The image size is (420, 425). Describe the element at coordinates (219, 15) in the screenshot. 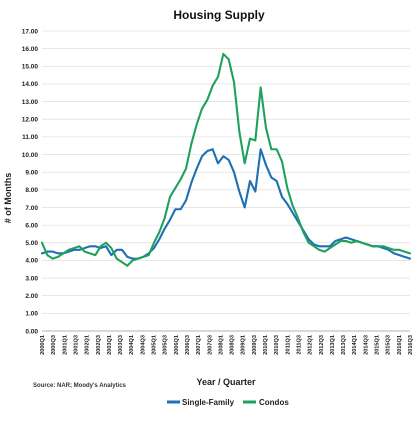

I see `chart-title: Housing Supply` at that location.